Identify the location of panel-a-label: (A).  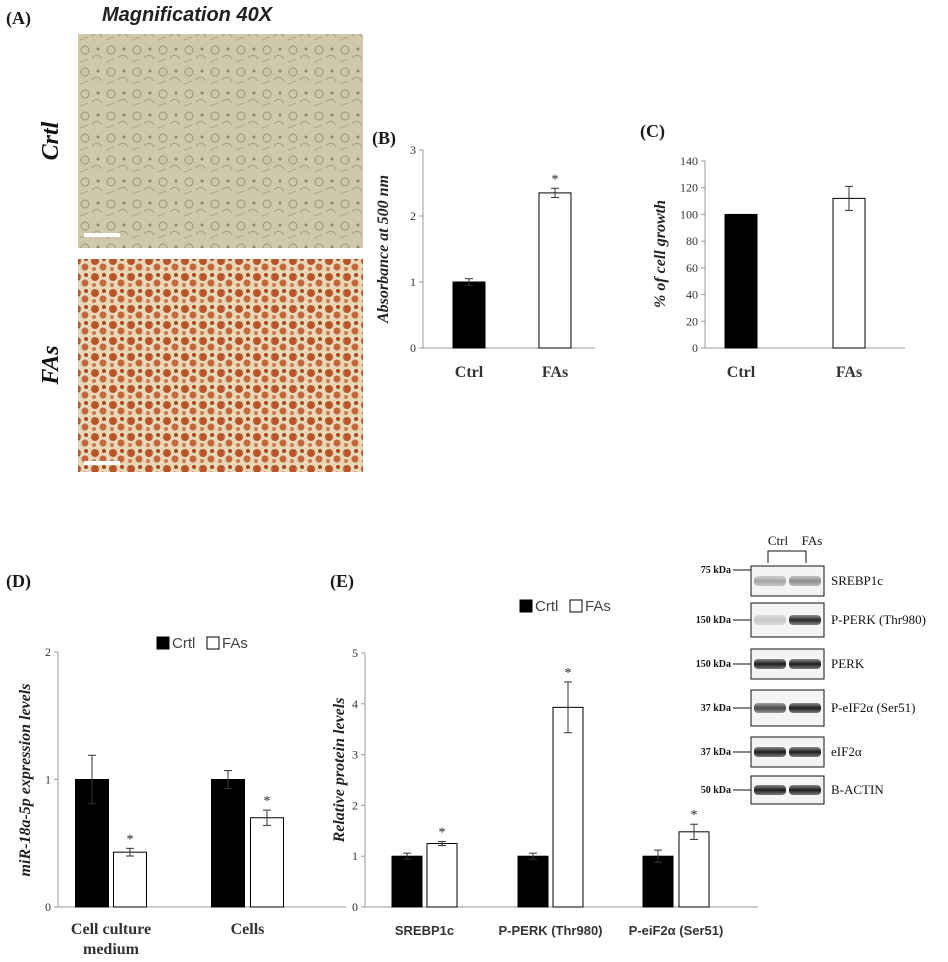
(18, 18).